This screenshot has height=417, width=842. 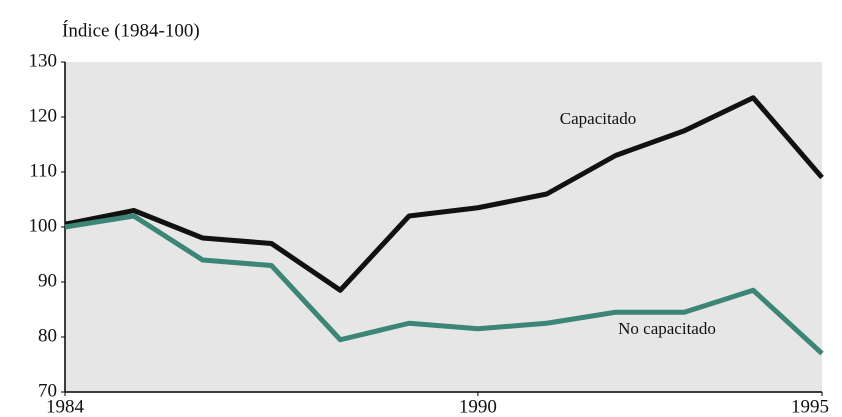 I want to click on y-tick-label: 110, so click(x=43, y=170).